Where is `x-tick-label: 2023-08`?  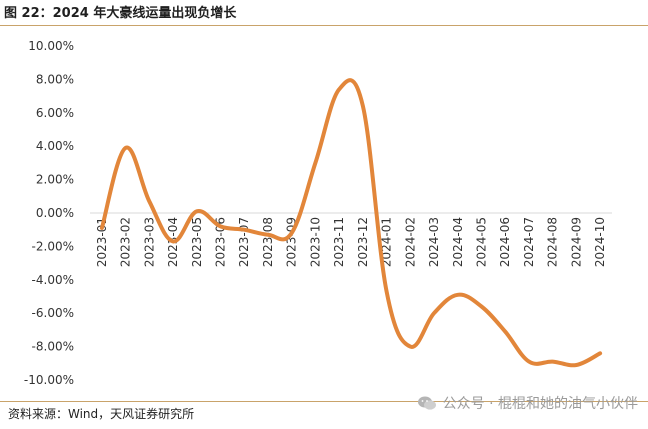 x-tick-label: 2023-08 is located at coordinates (268, 242).